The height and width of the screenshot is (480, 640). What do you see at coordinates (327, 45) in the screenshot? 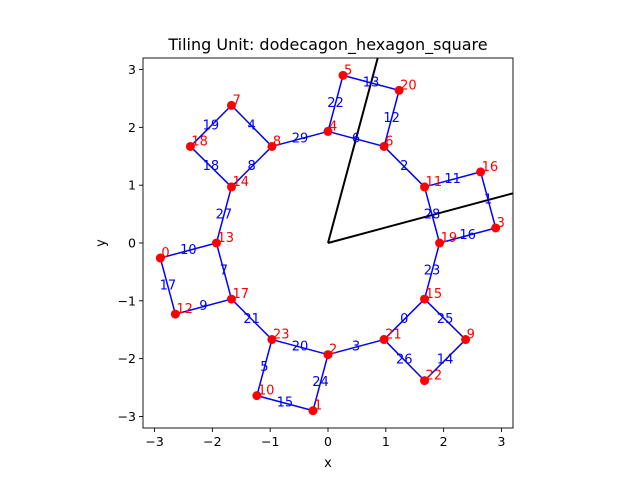
I see `chart-title: Tiling Unit: dodecagon_hexagon_square` at bounding box center [327, 45].